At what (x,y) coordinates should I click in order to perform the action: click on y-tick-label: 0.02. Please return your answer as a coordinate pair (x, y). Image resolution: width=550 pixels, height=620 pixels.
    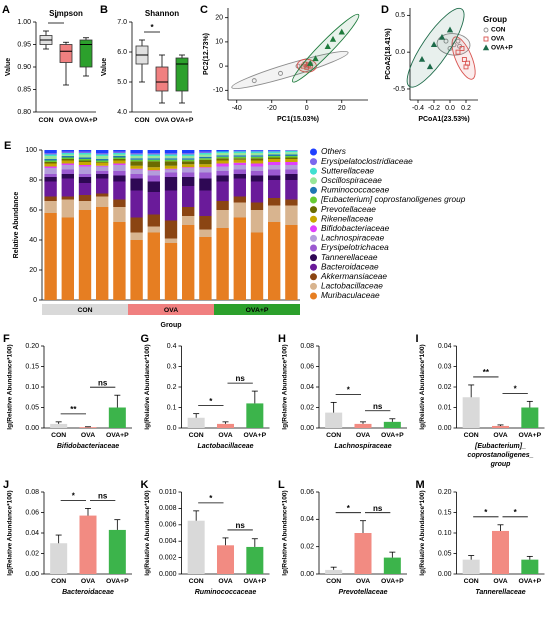
    Looking at the image, I should click on (307, 407).